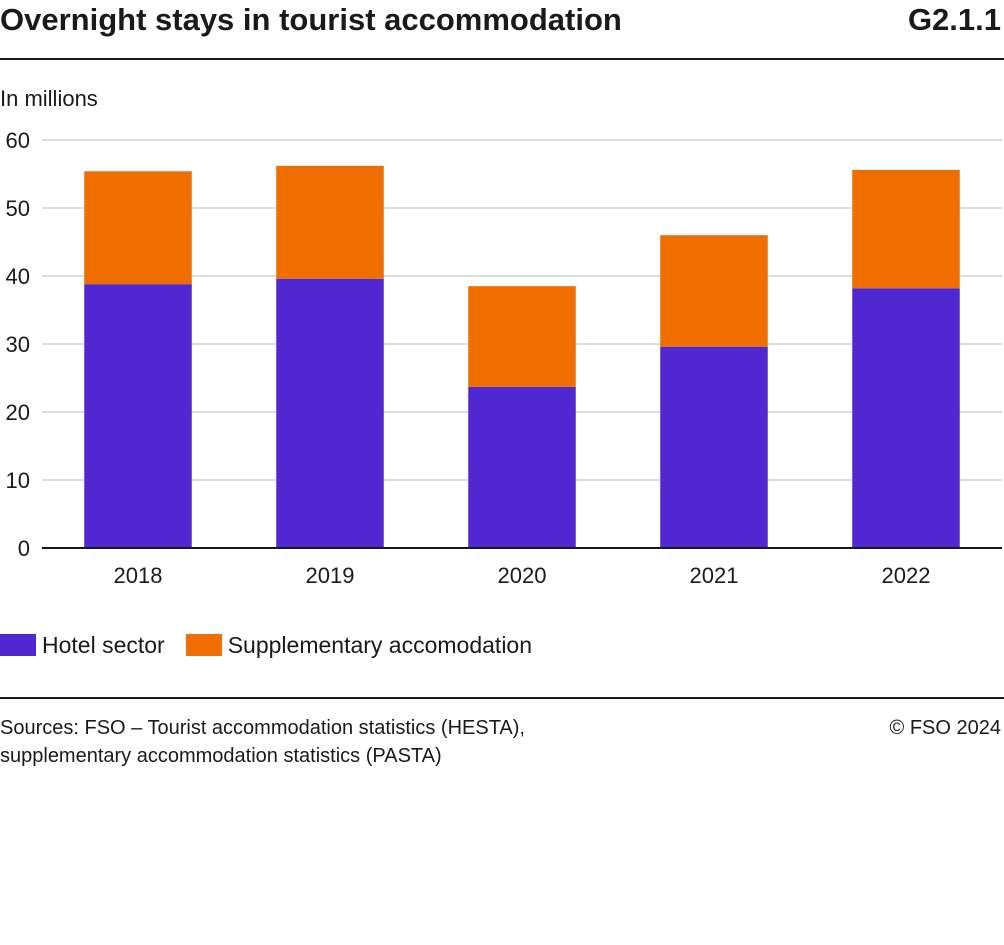  What do you see at coordinates (103, 644) in the screenshot?
I see `legend-label-hotel: Hotel sector` at bounding box center [103, 644].